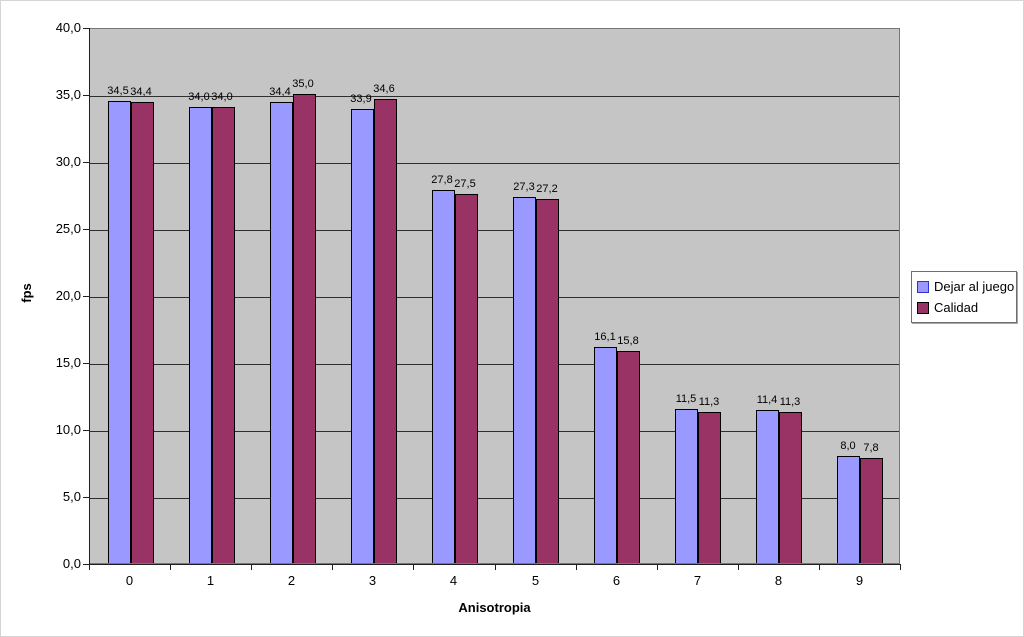  What do you see at coordinates (68, 295) in the screenshot?
I see `y-tick-label: 20,0` at bounding box center [68, 295].